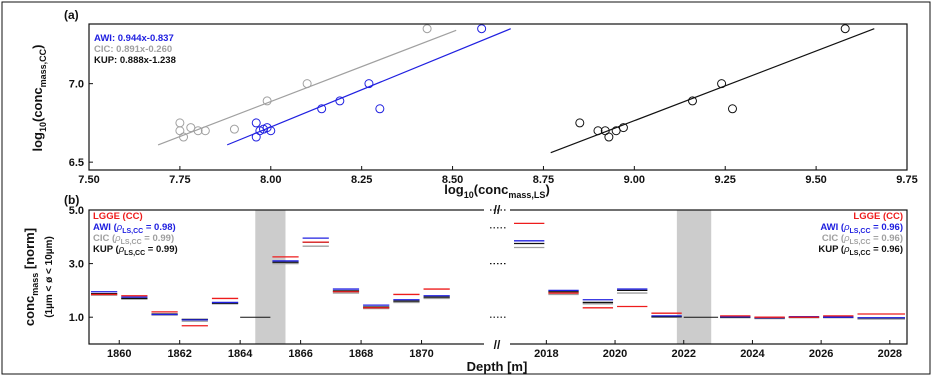 Image resolution: width=932 pixels, height=376 pixels. What do you see at coordinates (76, 265) in the screenshot?
I see `y-tick-label: 3.0` at bounding box center [76, 265].